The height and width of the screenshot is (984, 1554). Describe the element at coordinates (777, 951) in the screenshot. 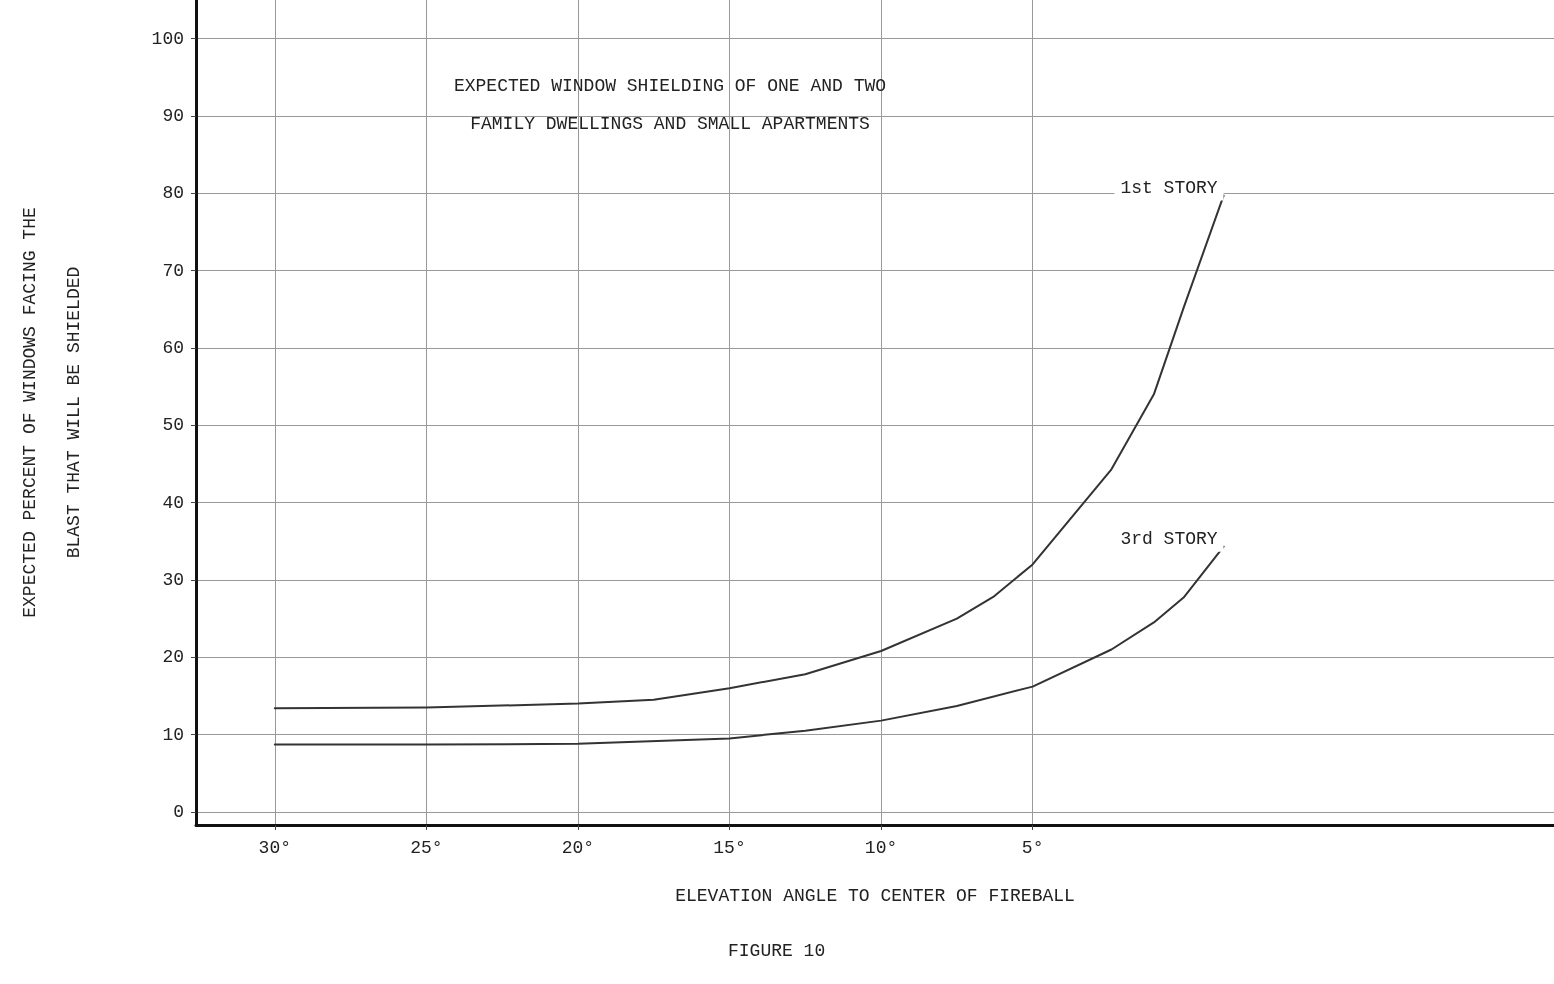

I see `caption: FIGURE 10` at that location.